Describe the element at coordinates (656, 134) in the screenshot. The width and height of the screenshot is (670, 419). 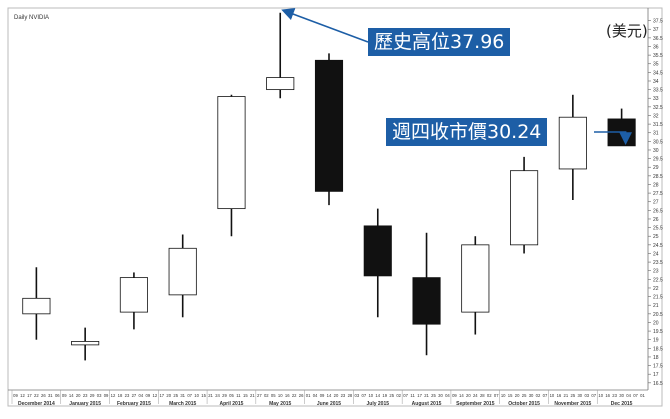
I see `y-tick-label: 31` at that location.